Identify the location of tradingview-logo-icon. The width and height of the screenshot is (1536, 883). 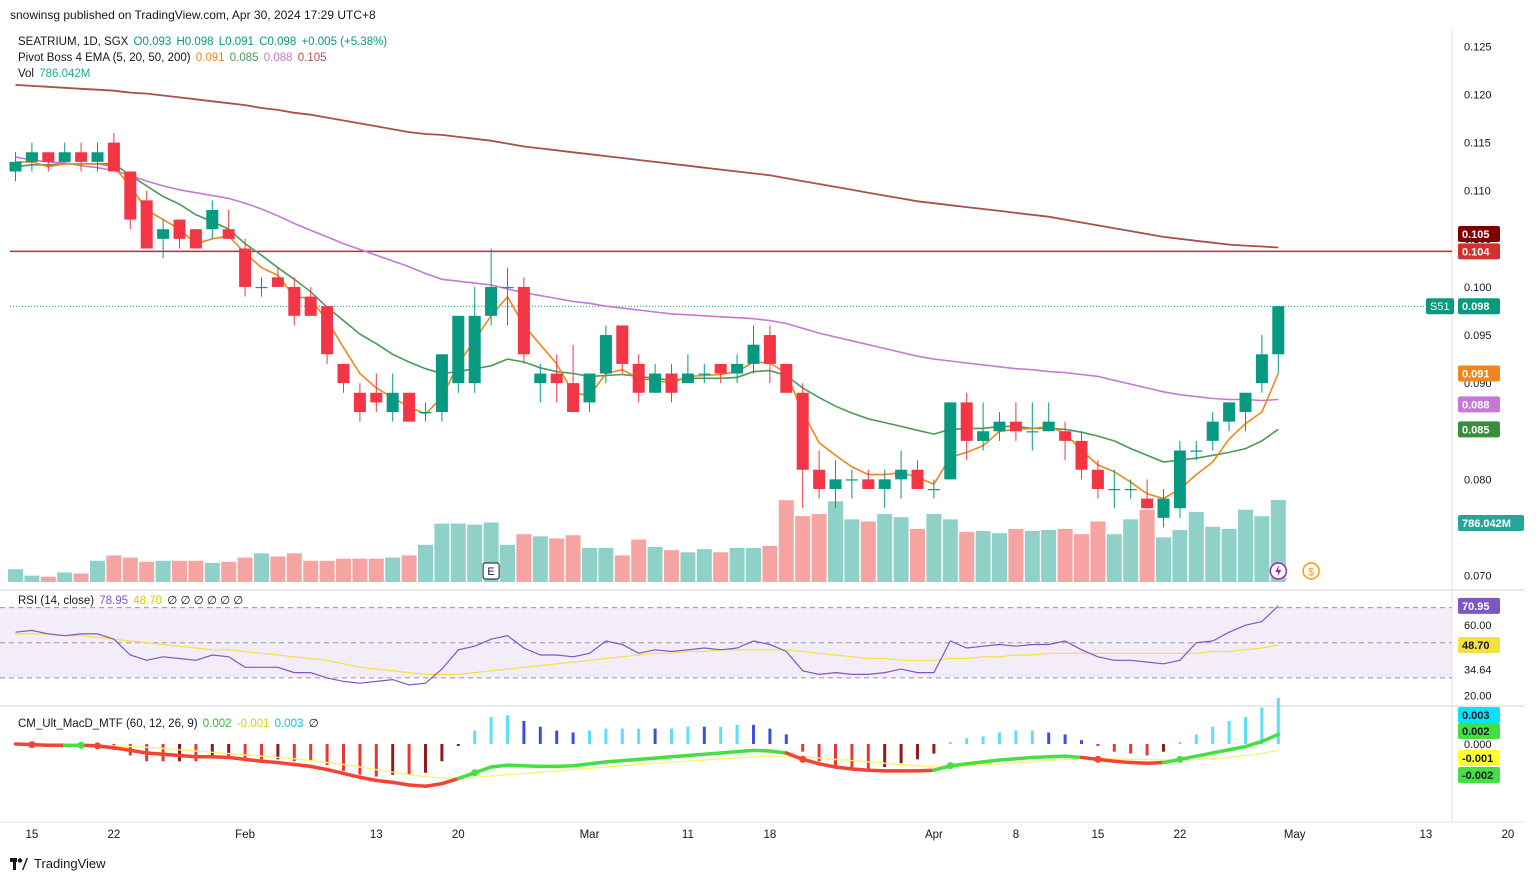
(19, 863).